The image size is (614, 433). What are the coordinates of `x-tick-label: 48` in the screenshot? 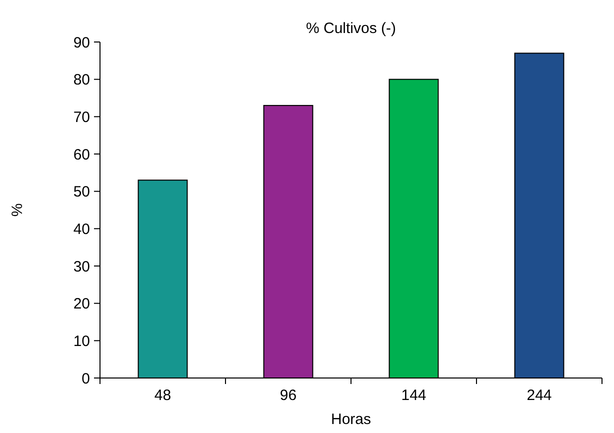 It's located at (163, 395).